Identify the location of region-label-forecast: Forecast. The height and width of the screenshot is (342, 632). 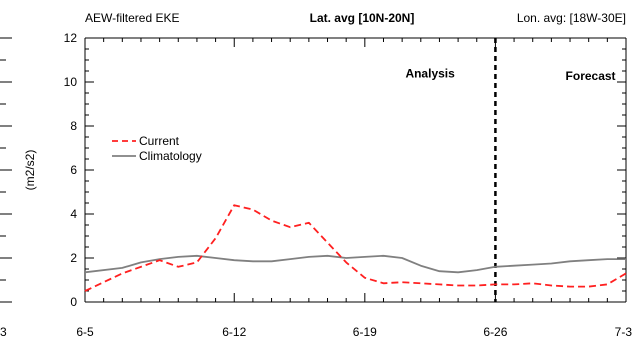
(591, 76).